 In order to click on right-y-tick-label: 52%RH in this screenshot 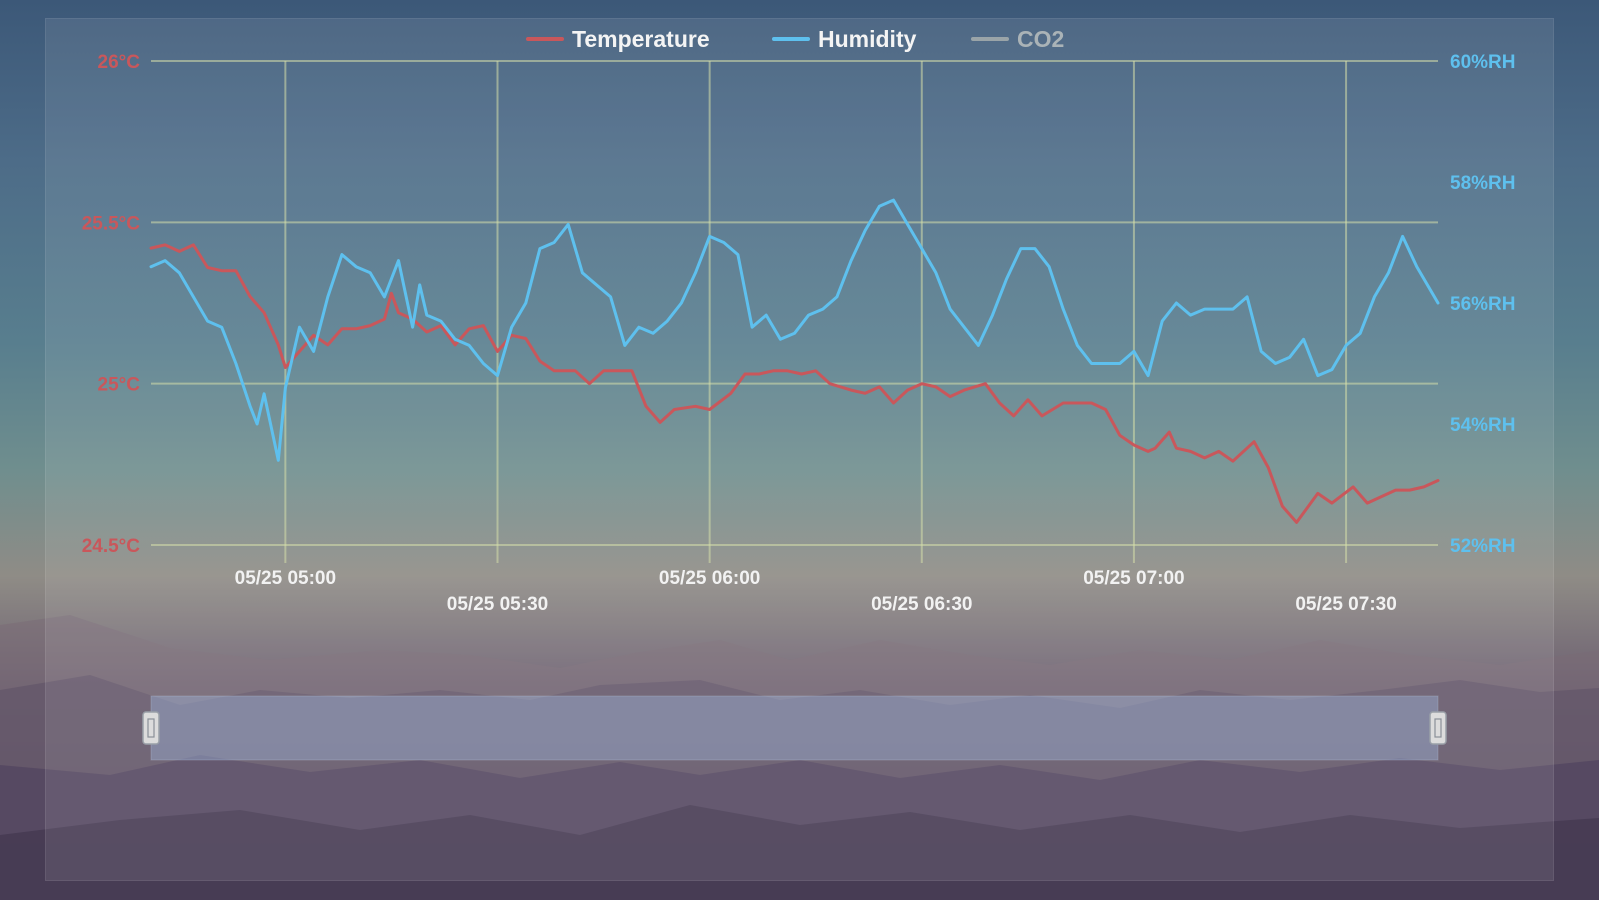, I will do `click(1482, 546)`.